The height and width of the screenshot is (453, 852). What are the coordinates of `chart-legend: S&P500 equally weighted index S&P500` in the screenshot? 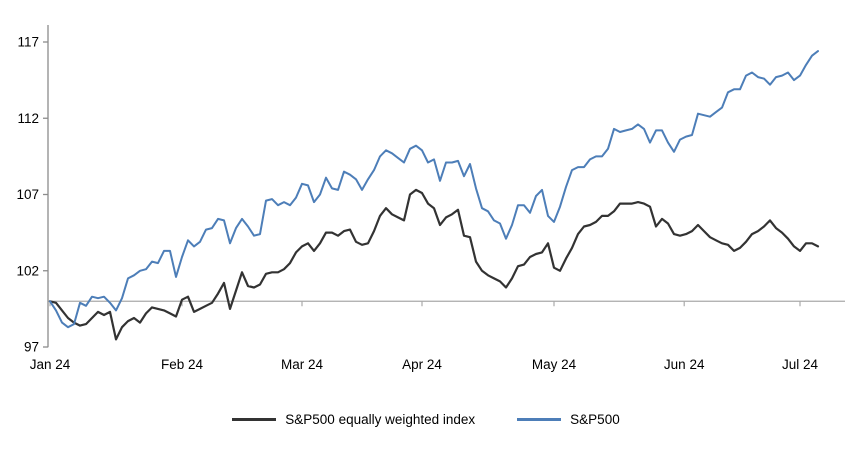 It's located at (426, 419).